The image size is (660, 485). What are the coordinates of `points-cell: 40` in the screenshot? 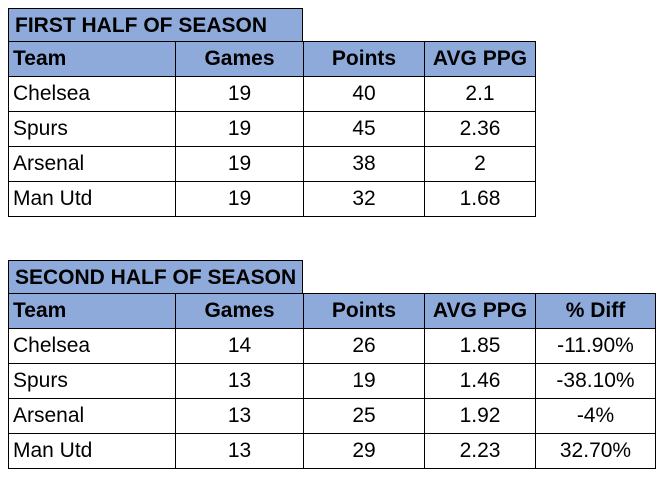 It's located at (364, 94).